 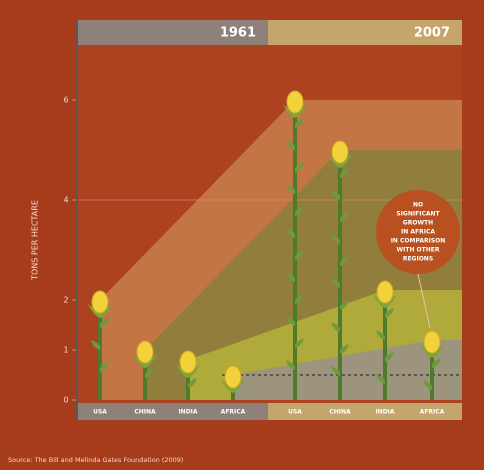 What do you see at coordinates (418, 241) in the screenshot?
I see `annotation-text: IN COMPARISON` at bounding box center [418, 241].